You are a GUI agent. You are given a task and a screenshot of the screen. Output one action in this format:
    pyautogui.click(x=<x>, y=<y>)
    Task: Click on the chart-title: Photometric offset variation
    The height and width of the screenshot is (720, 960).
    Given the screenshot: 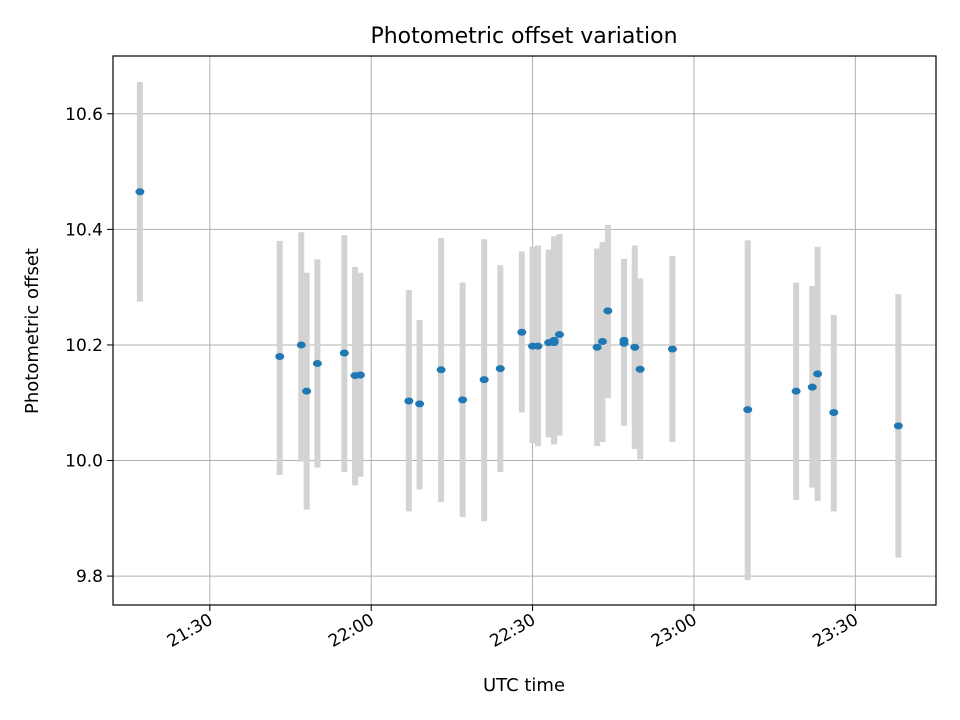 What is the action you would take?
    pyautogui.click(x=523, y=36)
    